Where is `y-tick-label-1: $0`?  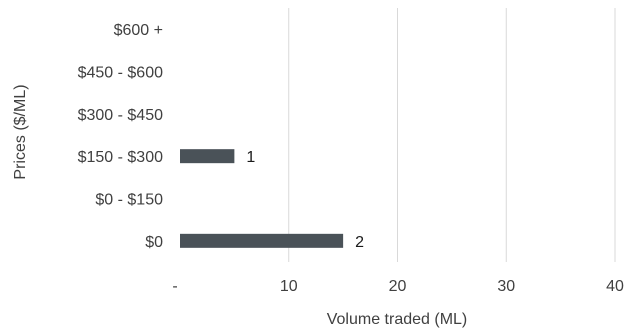 y-tick-label-1: $0 is located at coordinates (154, 242).